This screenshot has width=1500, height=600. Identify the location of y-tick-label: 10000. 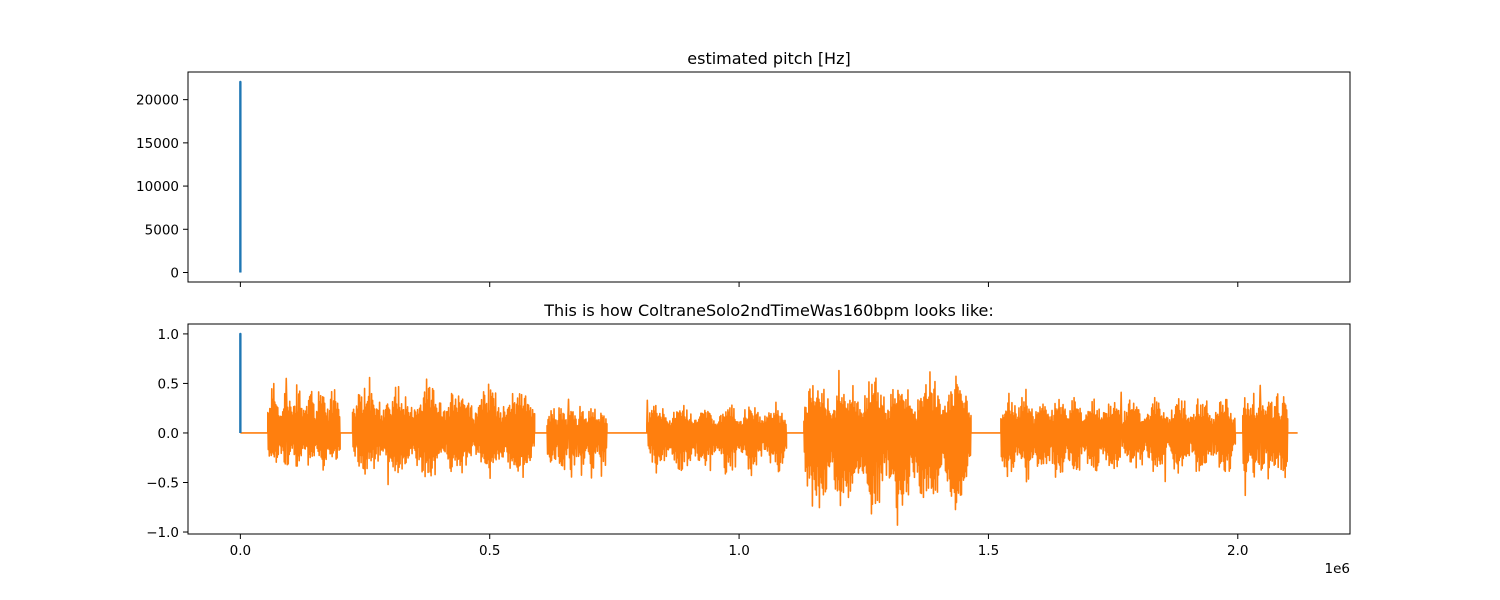
(157, 187).